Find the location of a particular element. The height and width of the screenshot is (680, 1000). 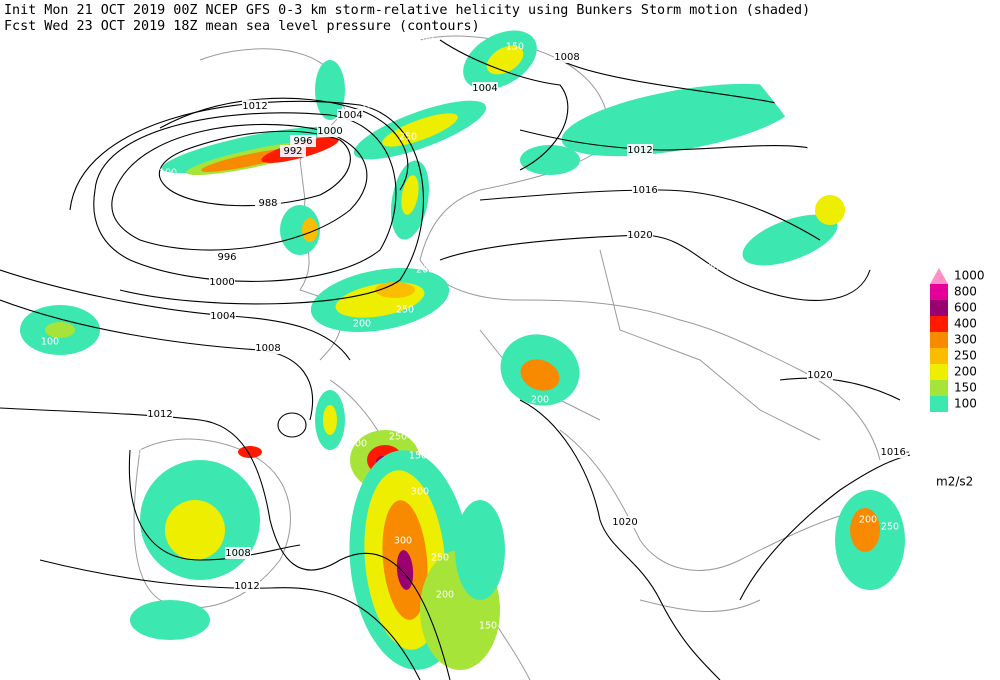

isobar-label: 1016 is located at coordinates (644, 190).